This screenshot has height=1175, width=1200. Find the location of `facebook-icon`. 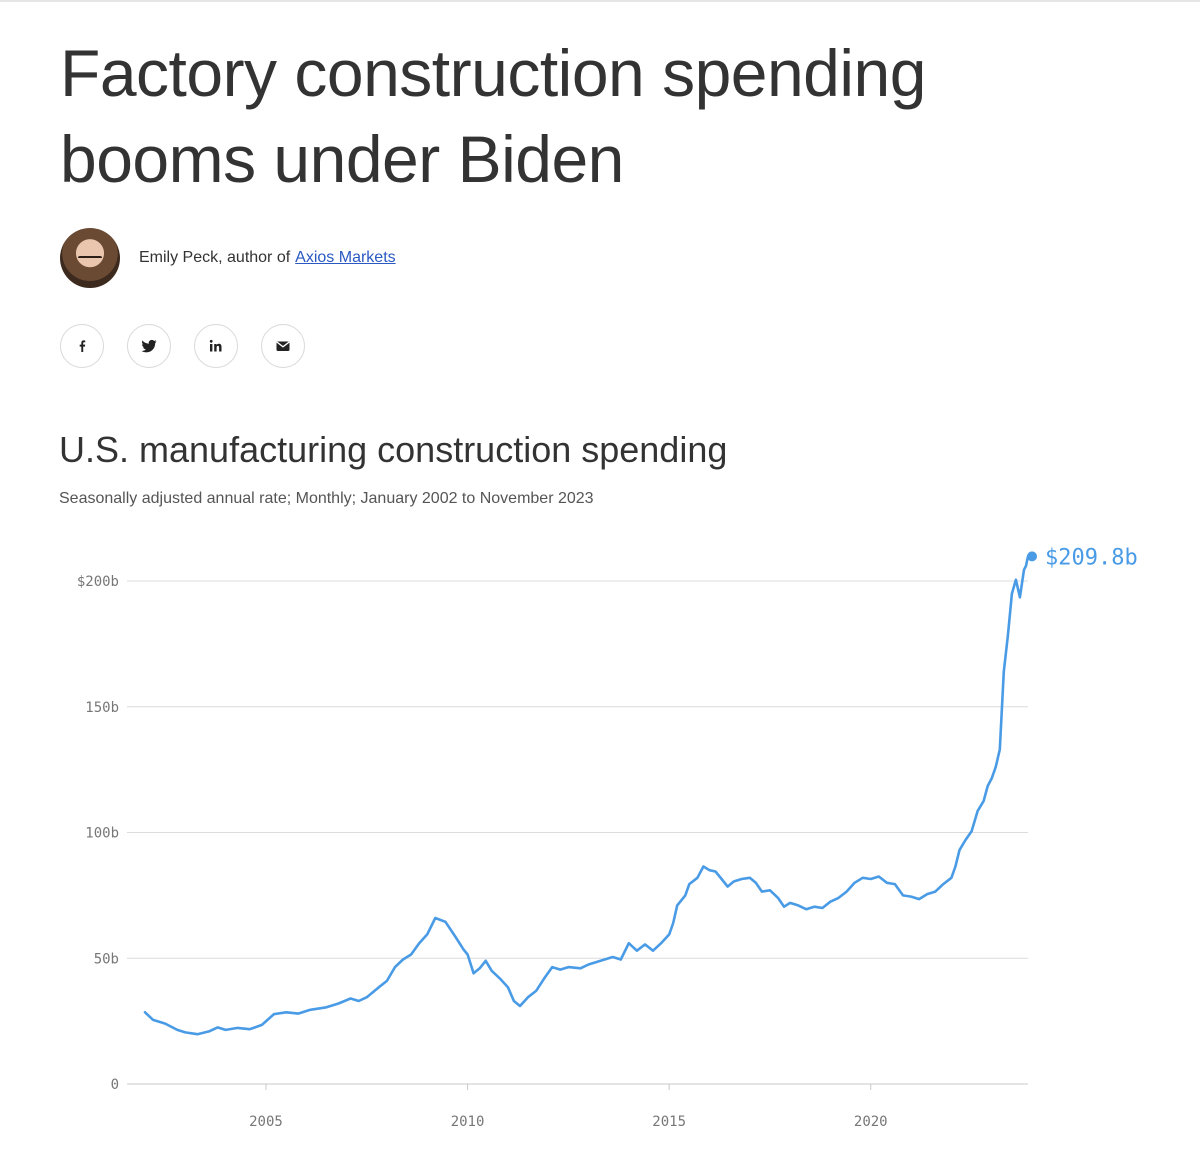

facebook-icon is located at coordinates (82, 346).